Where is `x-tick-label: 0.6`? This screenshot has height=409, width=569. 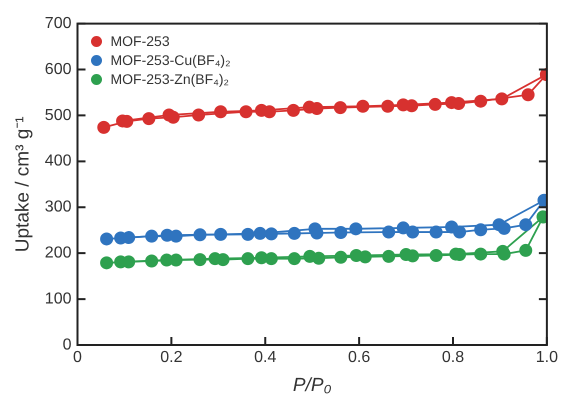
x-tick-label: 0.6 is located at coordinates (359, 357).